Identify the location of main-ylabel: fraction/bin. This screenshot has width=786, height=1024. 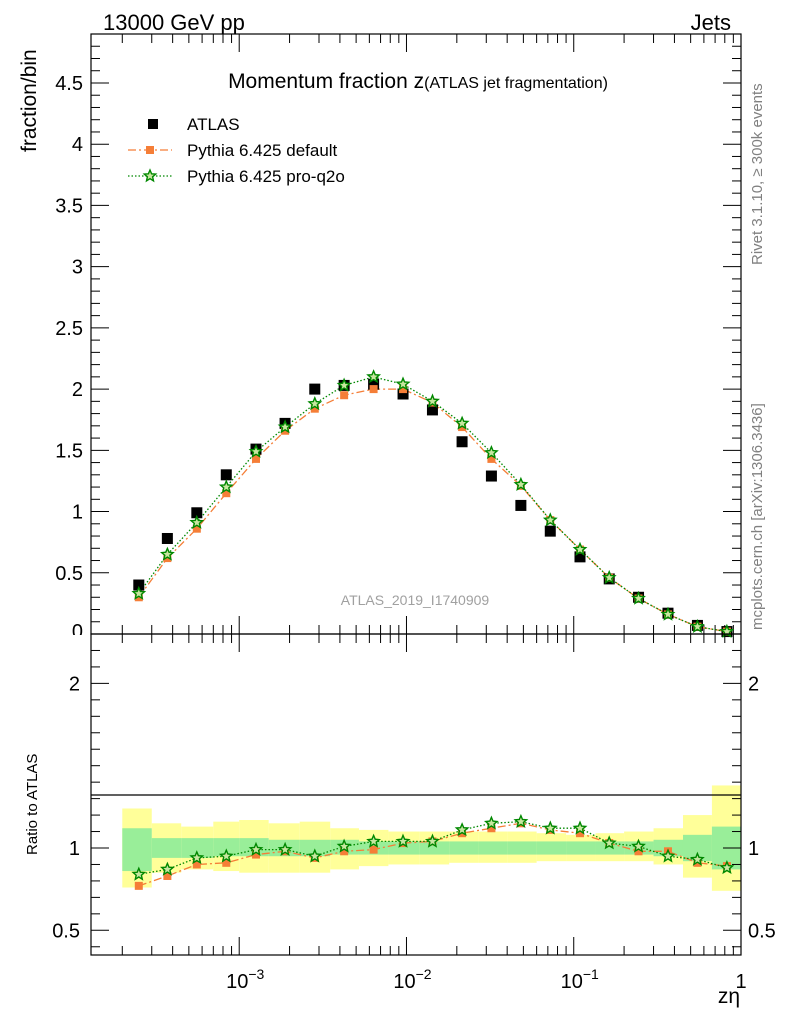
(29, 100).